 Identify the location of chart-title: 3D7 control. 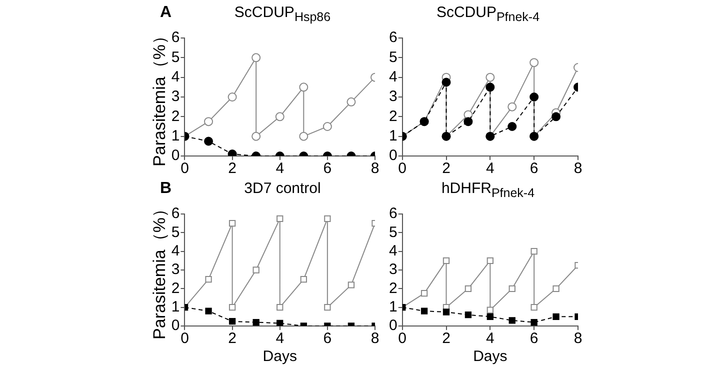
(282, 188).